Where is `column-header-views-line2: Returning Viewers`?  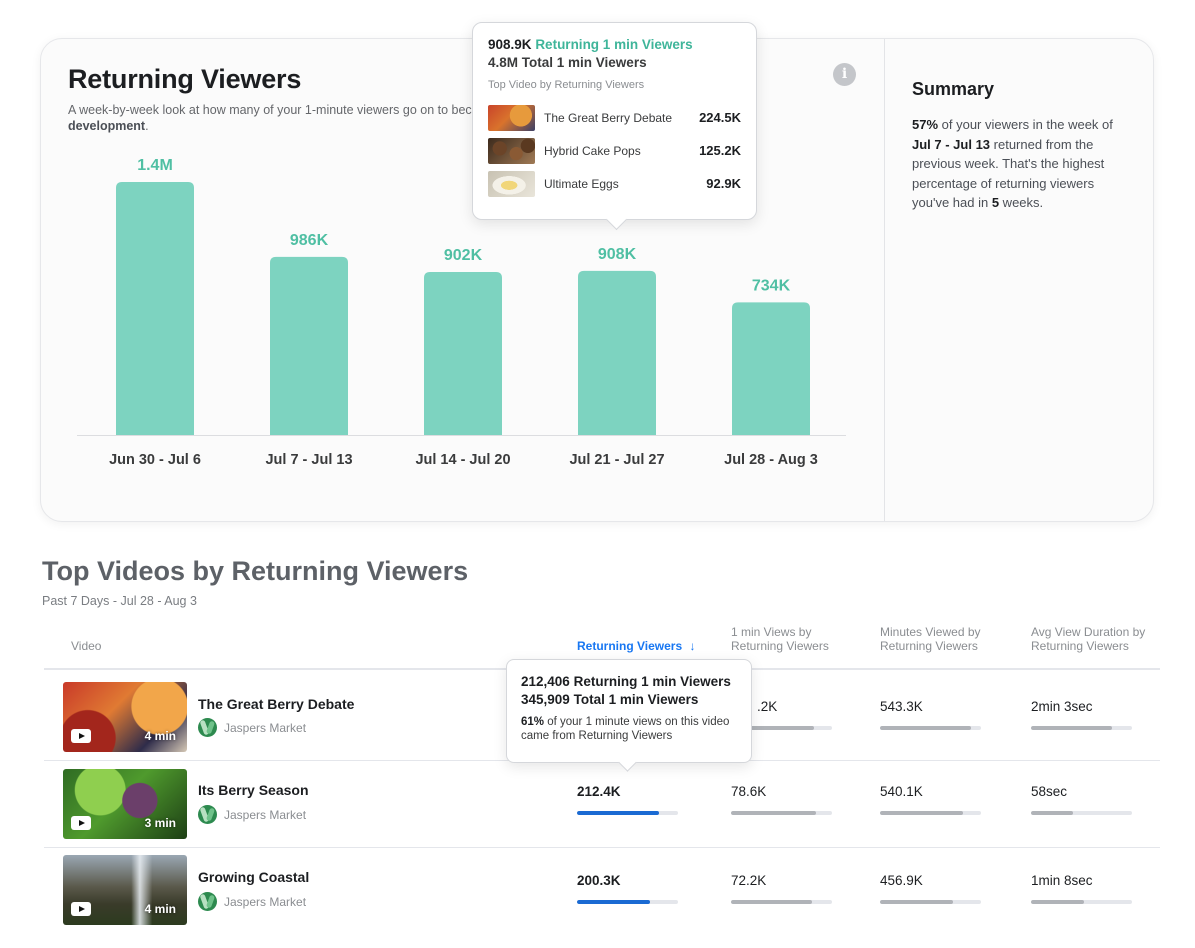
column-header-views-line2: Returning Viewers is located at coordinates (780, 646).